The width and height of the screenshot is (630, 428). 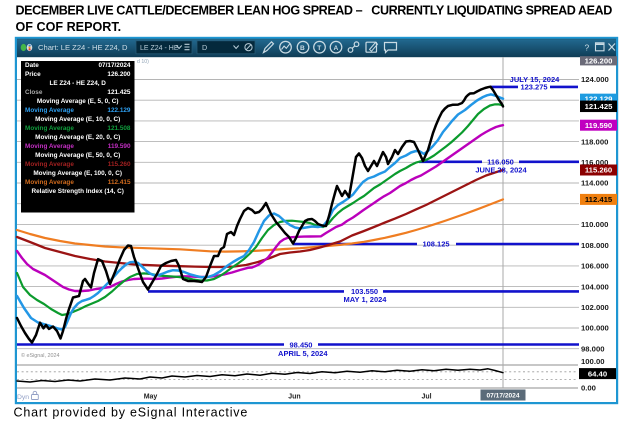 What do you see at coordinates (78, 191) in the screenshot?
I see `svg-text:Relative Strength Index (14, C: Relative Strength Index (14, C)` at bounding box center [78, 191].